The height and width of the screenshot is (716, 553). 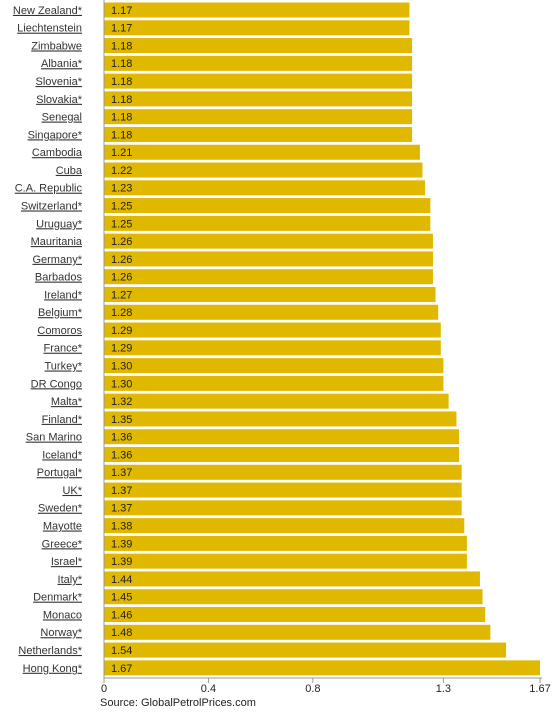 What do you see at coordinates (54, 438) in the screenshot?
I see `category-label: San Marino` at bounding box center [54, 438].